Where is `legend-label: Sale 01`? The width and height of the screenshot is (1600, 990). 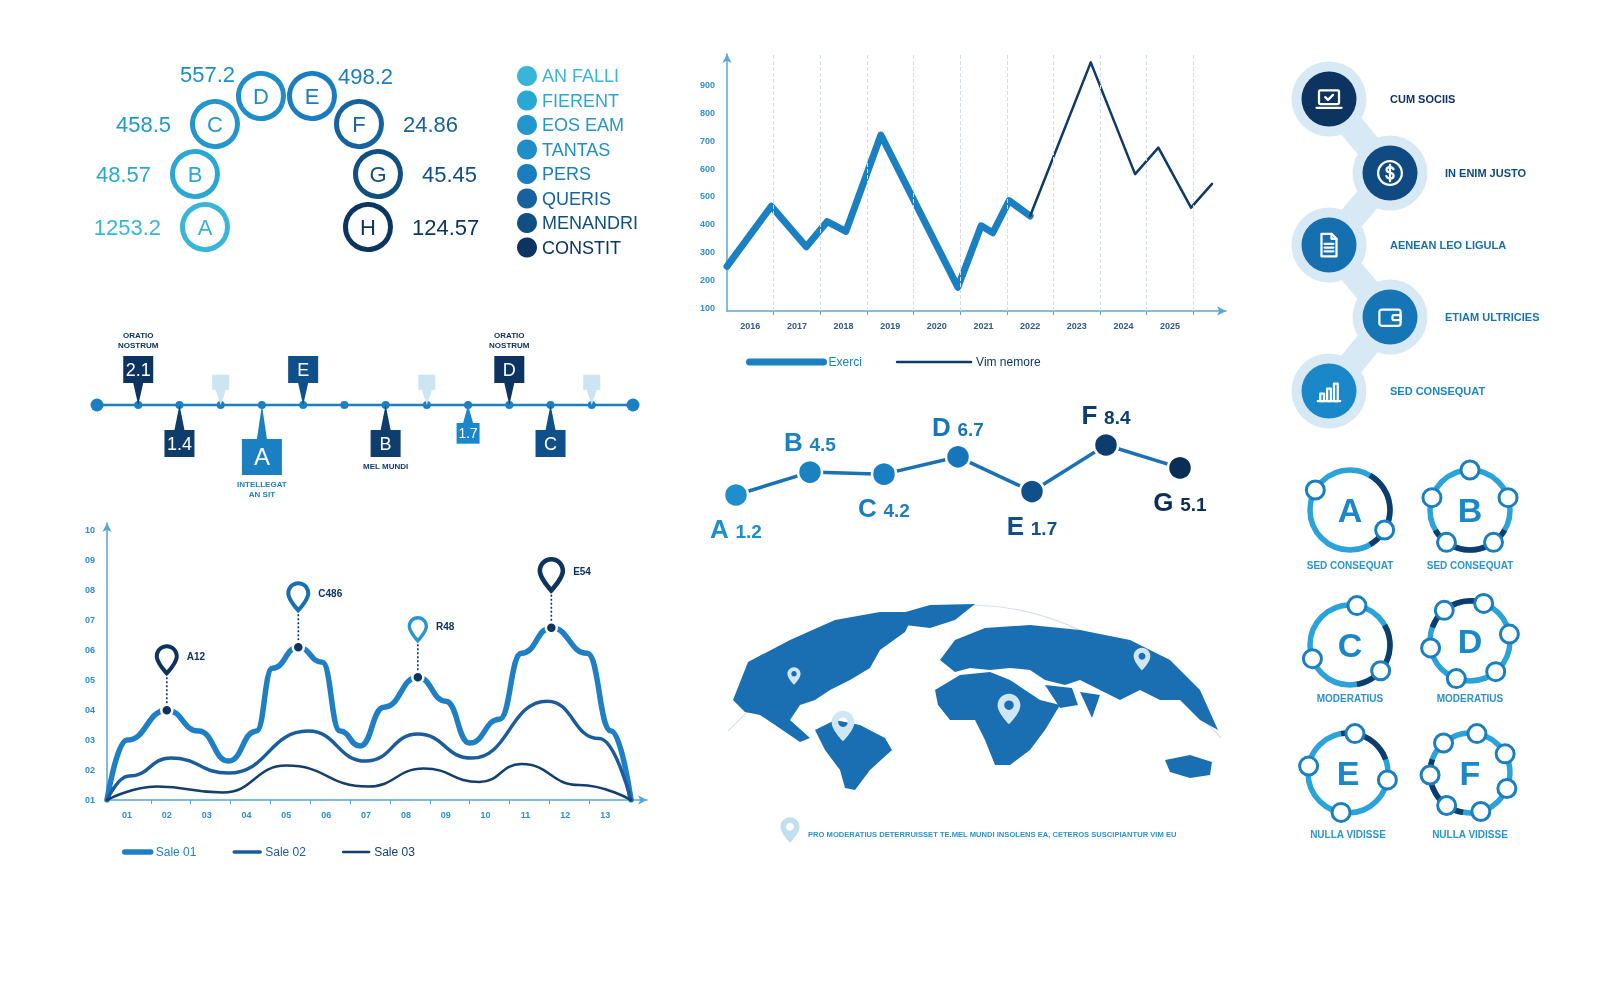
legend-label: Sale 01 is located at coordinates (176, 852).